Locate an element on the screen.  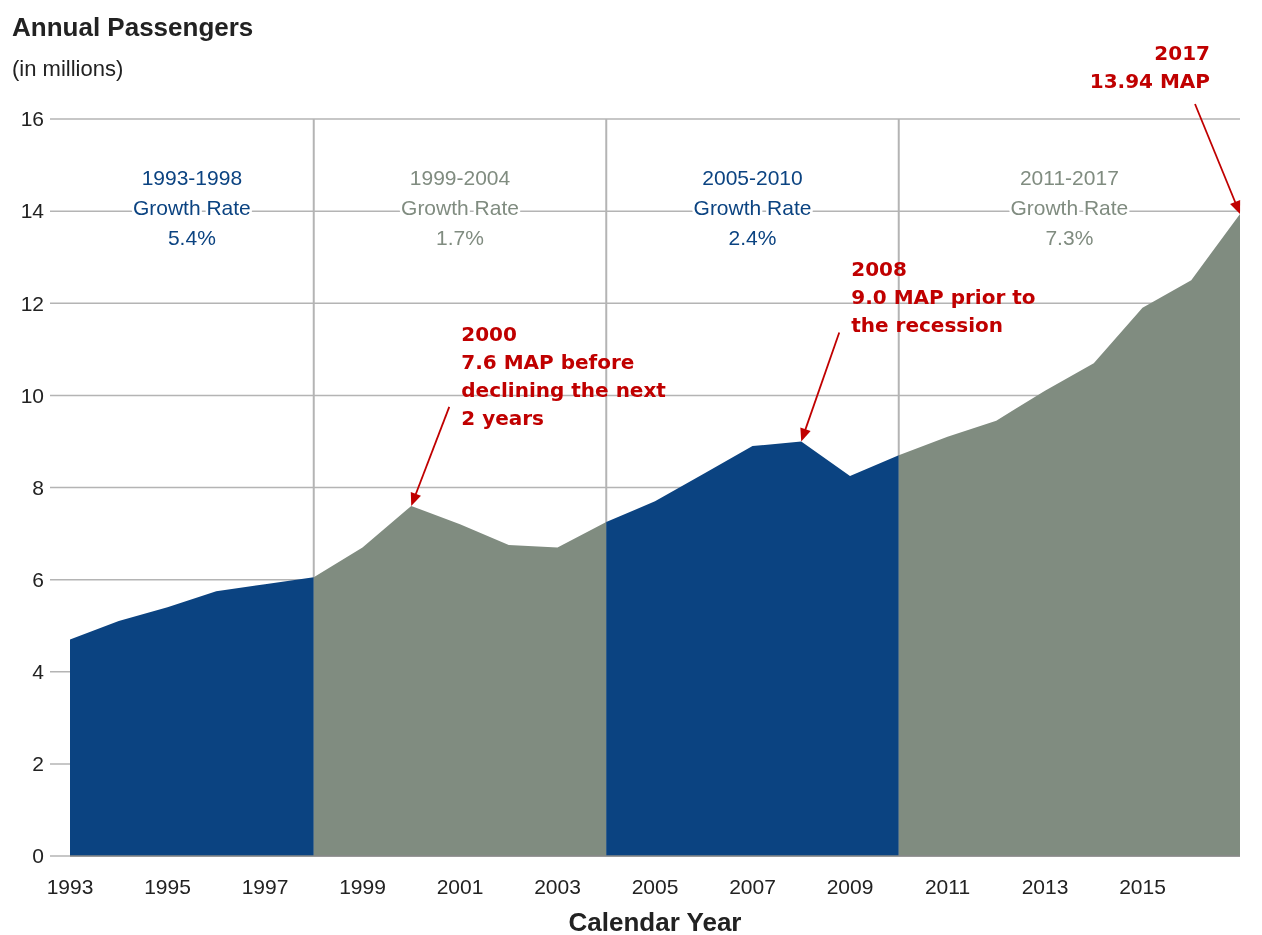
x-tick-label: 2013 is located at coordinates (1045, 886).